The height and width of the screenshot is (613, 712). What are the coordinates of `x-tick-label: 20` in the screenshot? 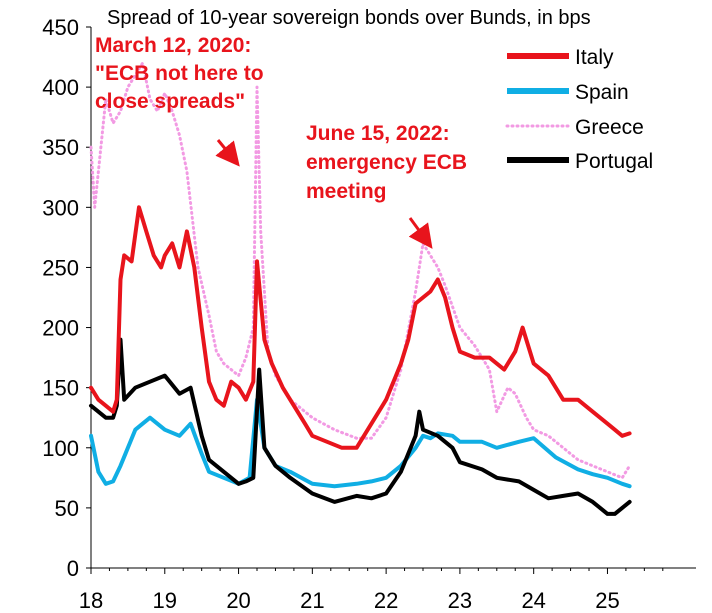 It's located at (238, 600).